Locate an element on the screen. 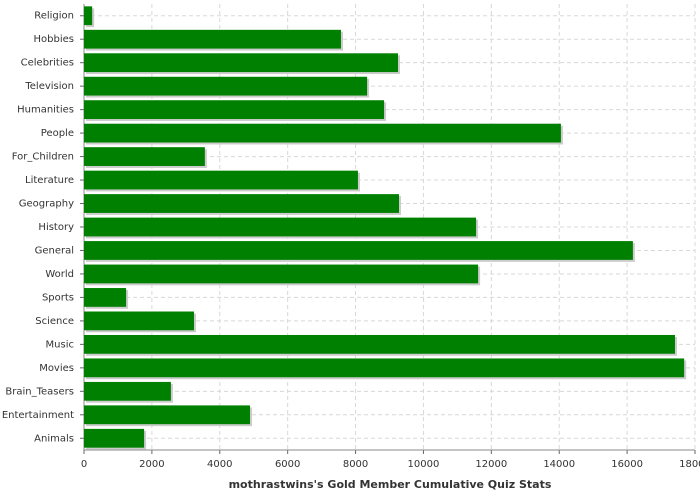  x-tick-label: 0 is located at coordinates (84, 464).